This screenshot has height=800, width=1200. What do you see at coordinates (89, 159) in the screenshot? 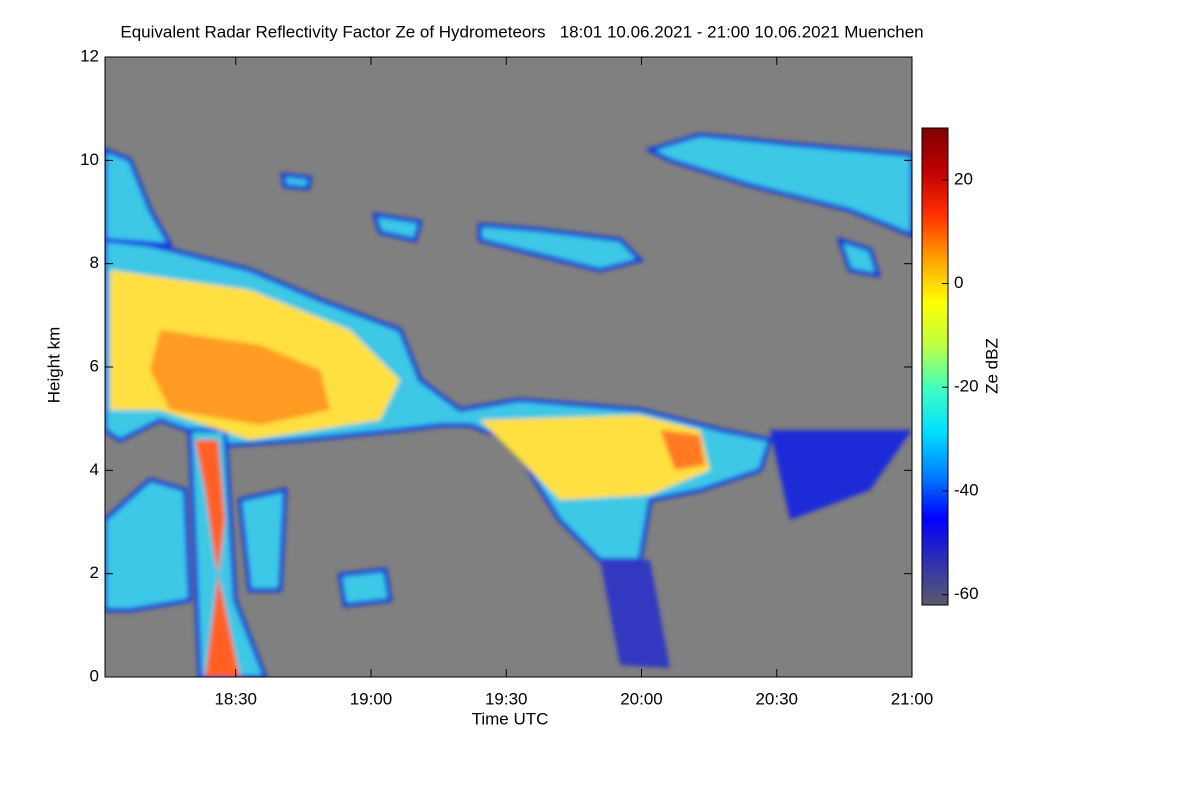
I see `y-tick-label: 10` at bounding box center [89, 159].